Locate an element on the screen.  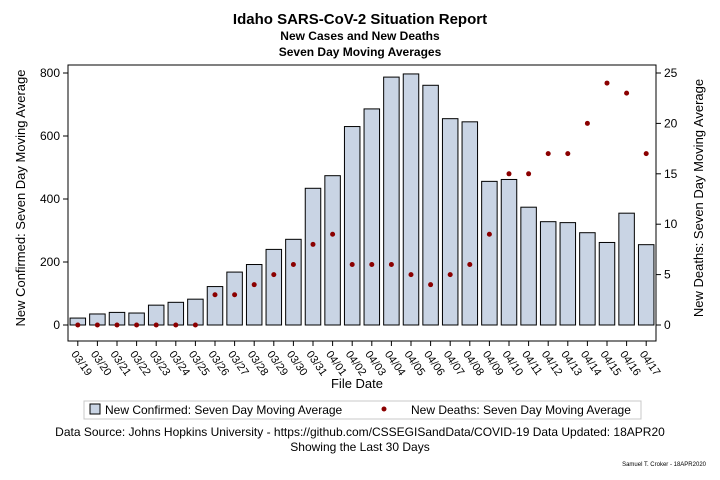
death-point-03/24 is located at coordinates (176, 325).